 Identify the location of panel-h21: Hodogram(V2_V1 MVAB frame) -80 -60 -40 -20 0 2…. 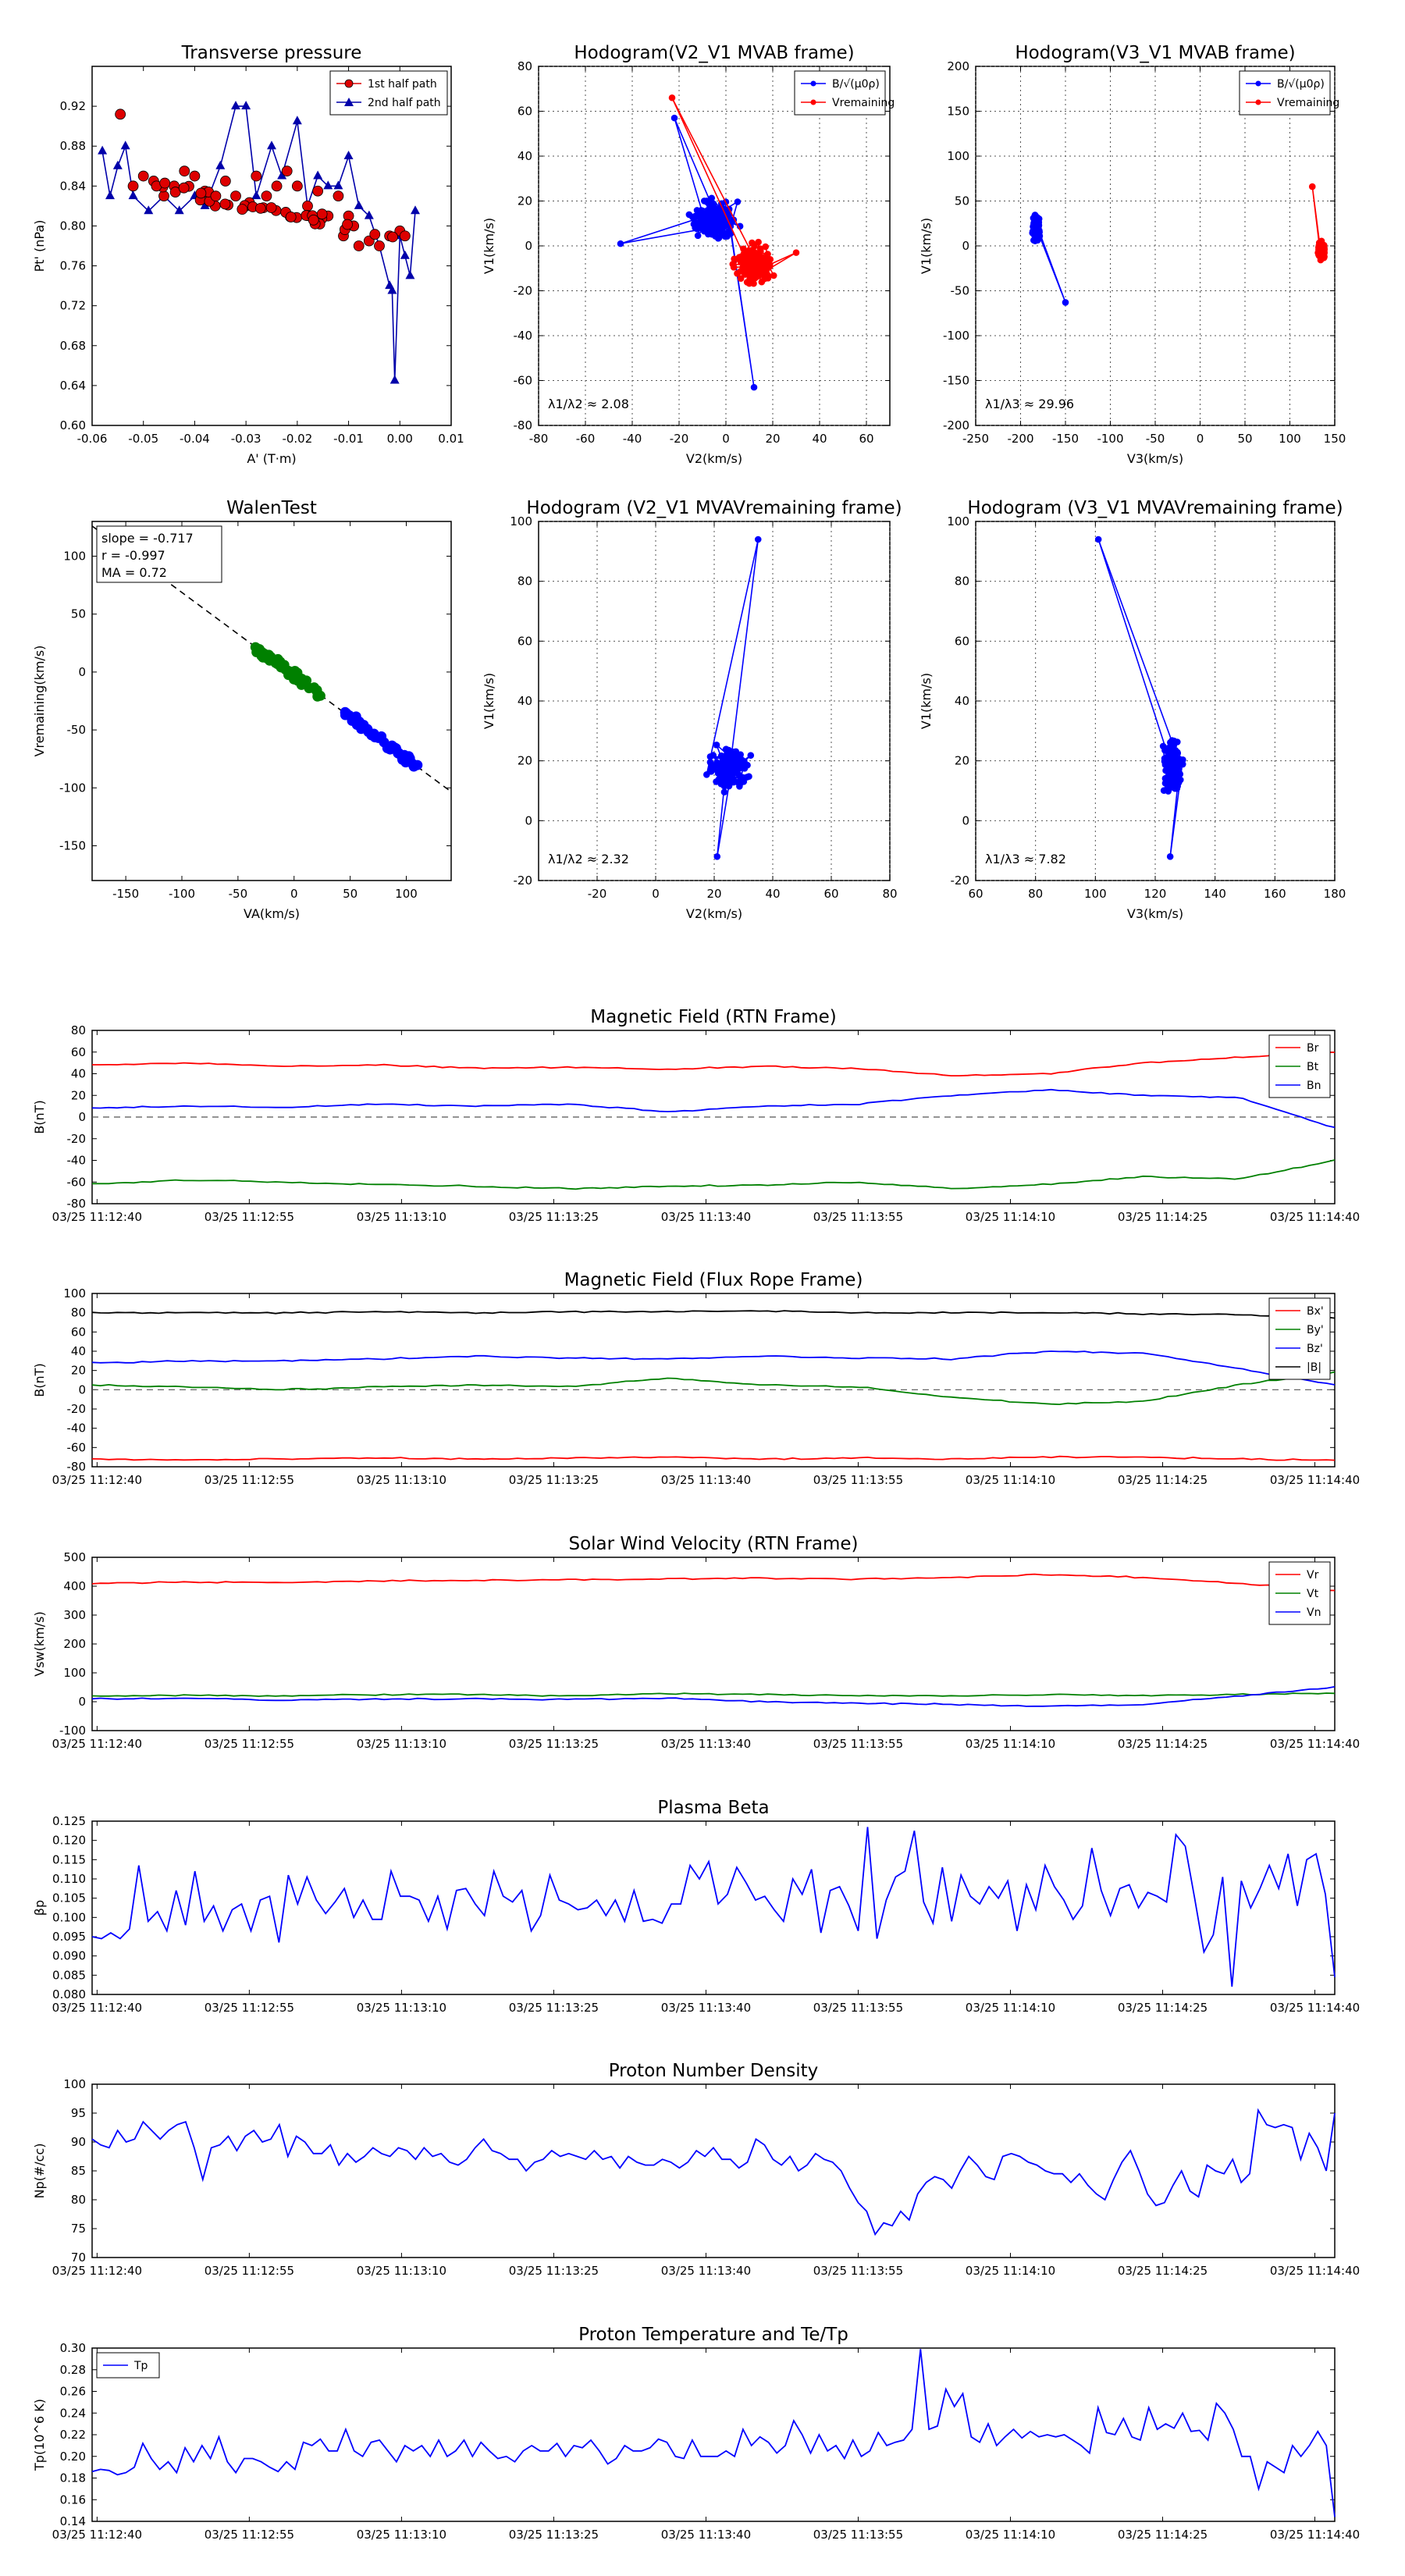
(688, 255).